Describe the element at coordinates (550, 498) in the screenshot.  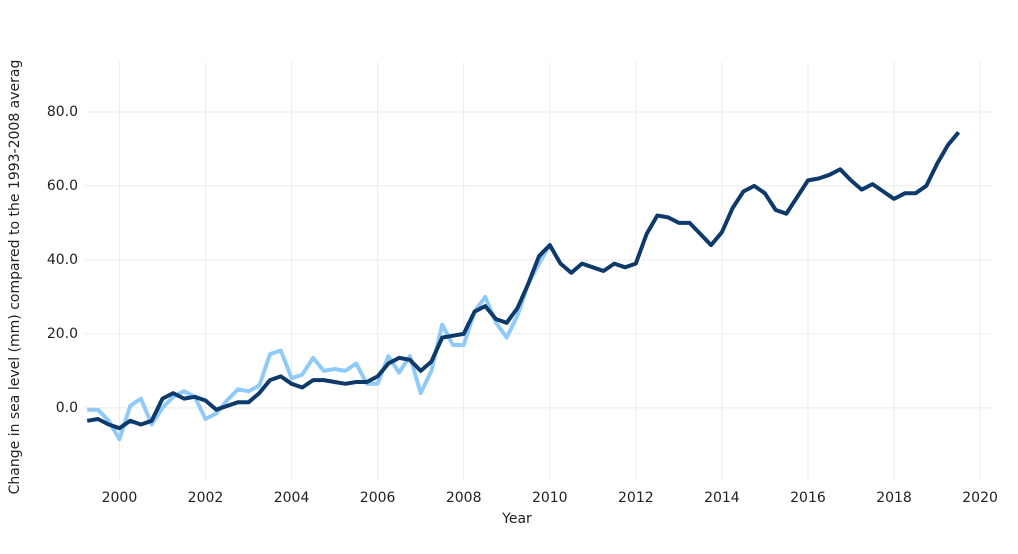
I see `x-tick-label: 2010` at that location.